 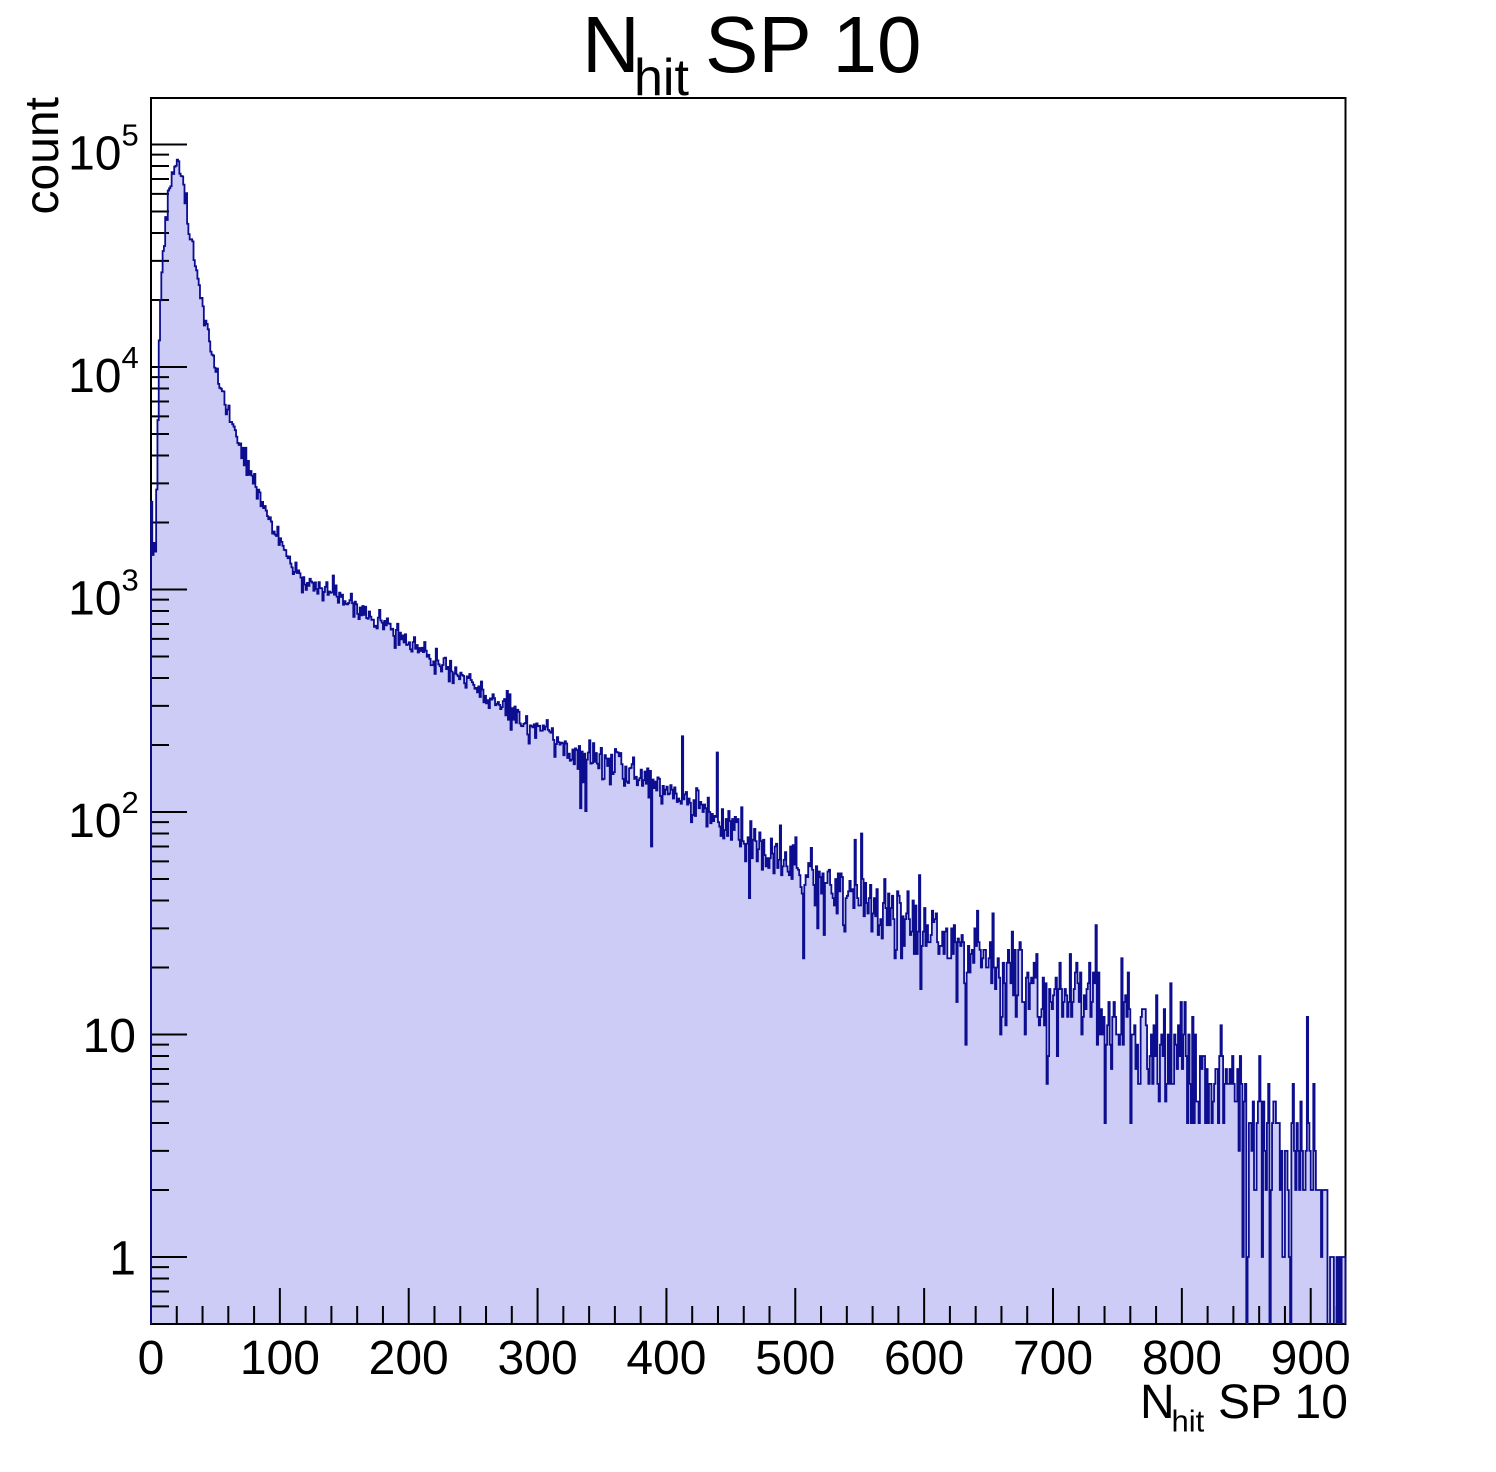 What do you see at coordinates (1053, 1358) in the screenshot?
I see `svg-text: 700` at bounding box center [1053, 1358].